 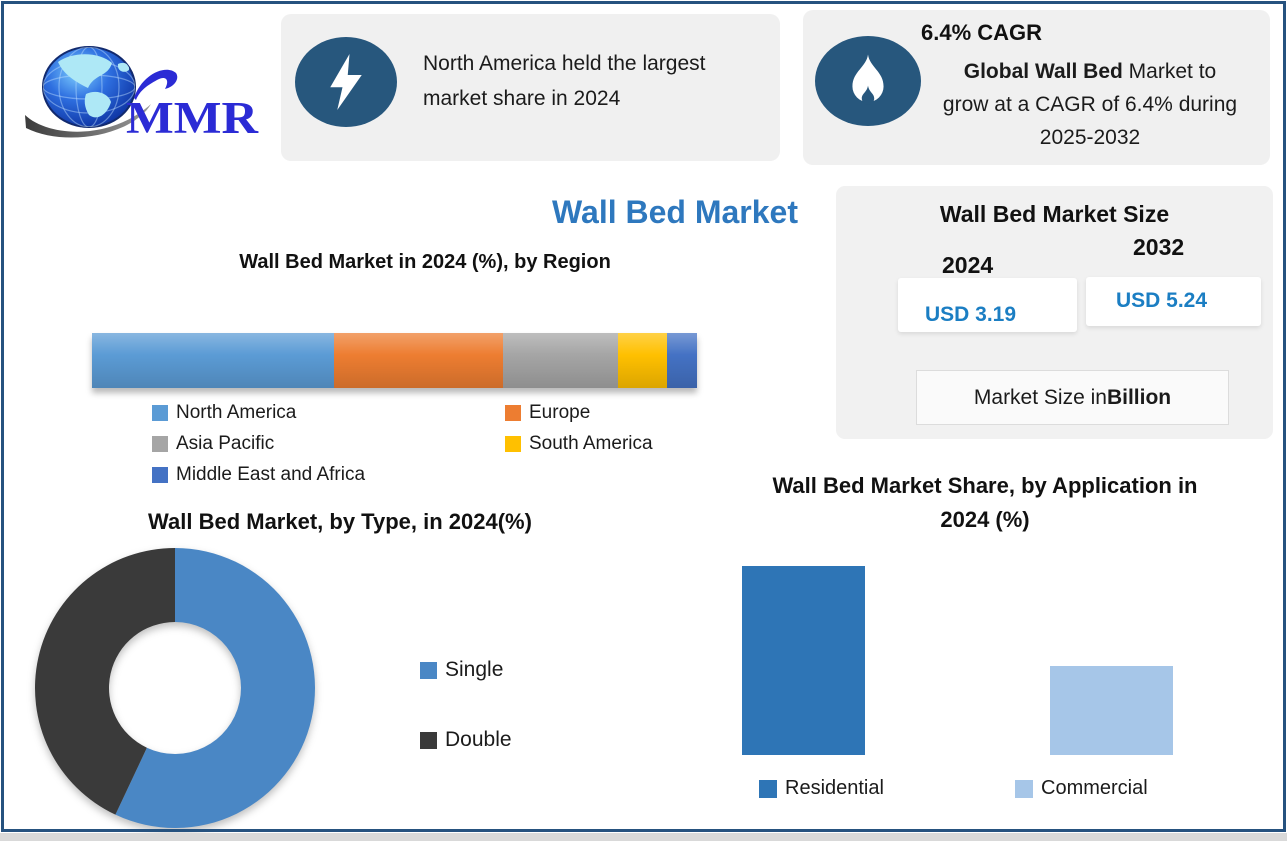 What do you see at coordinates (1090, 137) in the screenshot?
I see `cagr-line3: 2025-2032` at bounding box center [1090, 137].